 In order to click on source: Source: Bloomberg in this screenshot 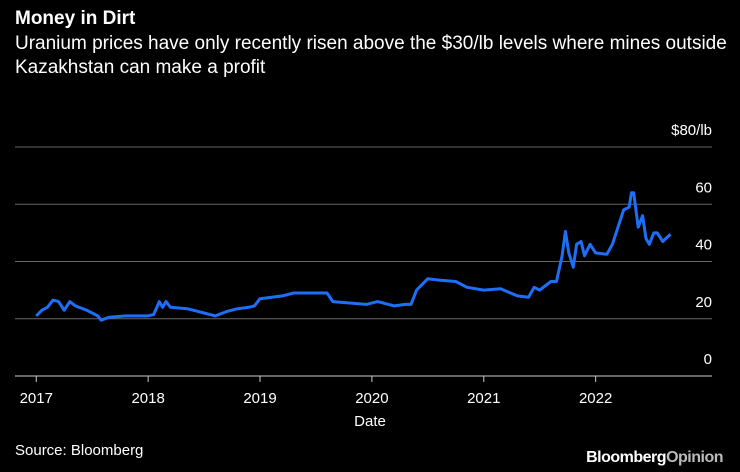, I will do `click(79, 450)`.